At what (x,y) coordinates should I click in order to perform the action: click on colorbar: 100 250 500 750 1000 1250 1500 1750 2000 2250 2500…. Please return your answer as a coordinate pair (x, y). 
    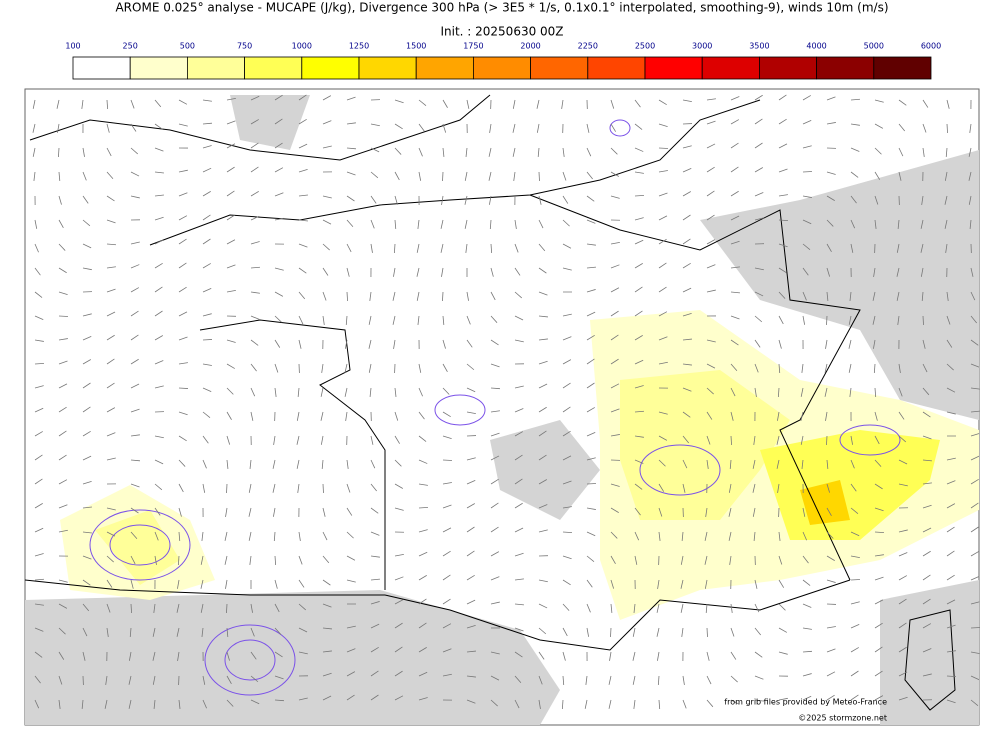
    Looking at the image, I should click on (503, 61).